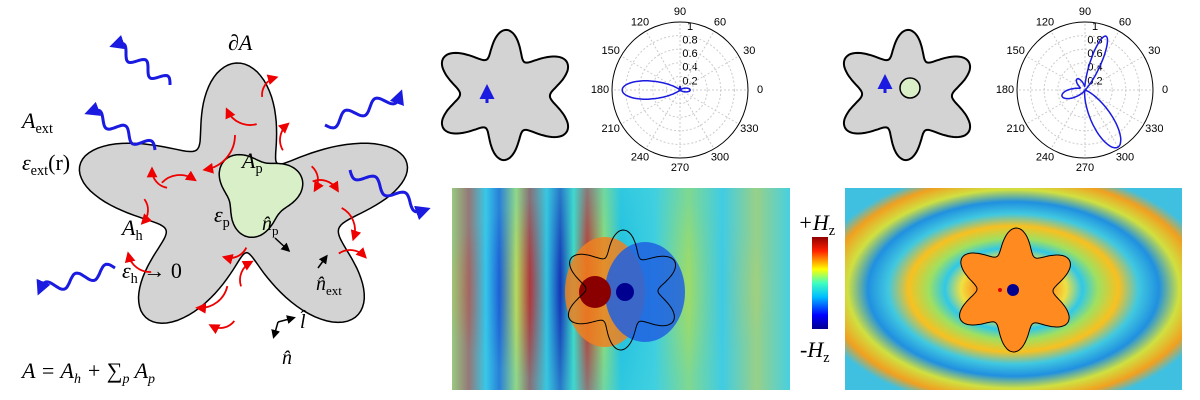 The width and height of the screenshot is (1200, 400). What do you see at coordinates (240, 42) in the screenshot?
I see `math-label: ∂A` at bounding box center [240, 42].